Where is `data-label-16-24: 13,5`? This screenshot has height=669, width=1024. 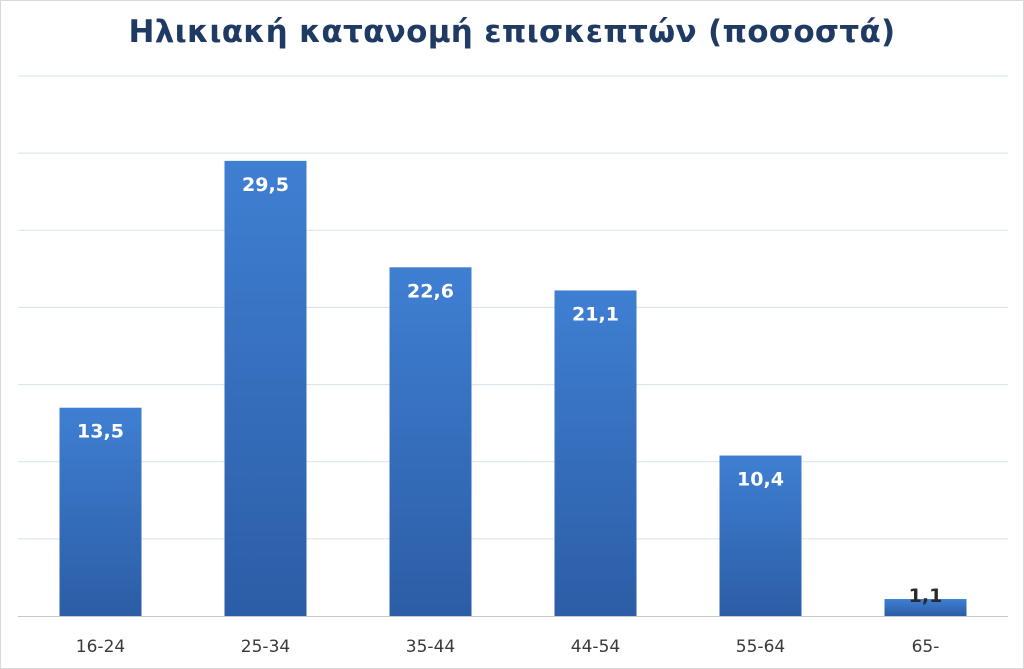 data-label-16-24: 13,5 is located at coordinates (100, 432).